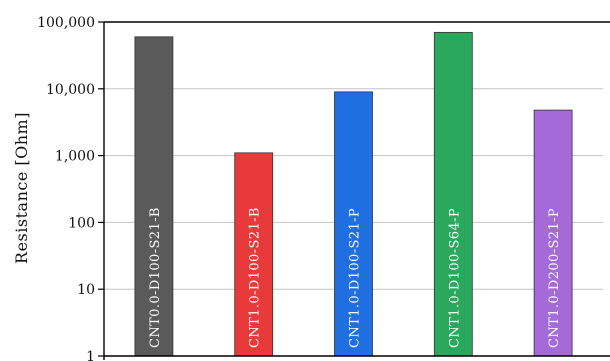 Image resolution: width=610 pixels, height=361 pixels. What do you see at coordinates (86, 290) in the screenshot?
I see `y-tick-label: 10` at bounding box center [86, 290].